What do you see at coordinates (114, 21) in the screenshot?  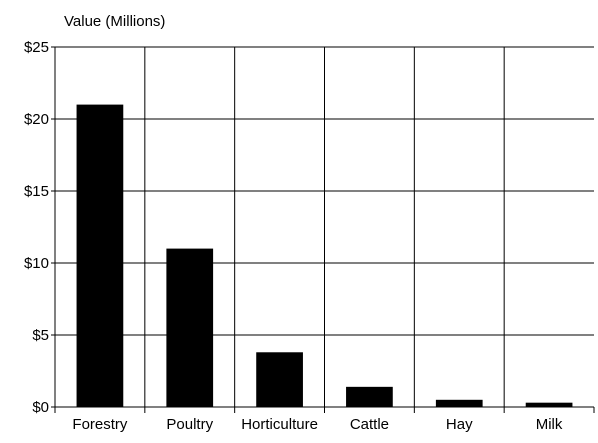 I see `y-axis-title: Value (Millions)` at bounding box center [114, 21].